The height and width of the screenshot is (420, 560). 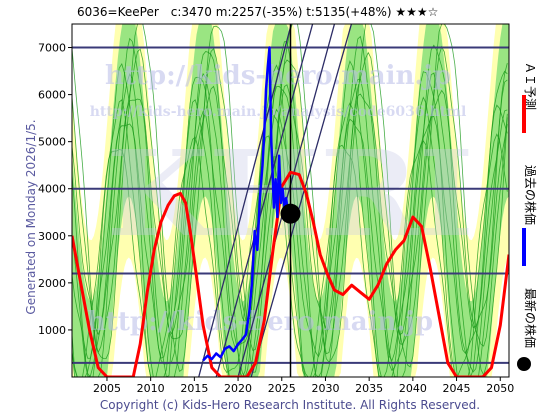 What do you see at coordinates (52, 189) in the screenshot?
I see `y-tick-label: 4000` at bounding box center [52, 189].